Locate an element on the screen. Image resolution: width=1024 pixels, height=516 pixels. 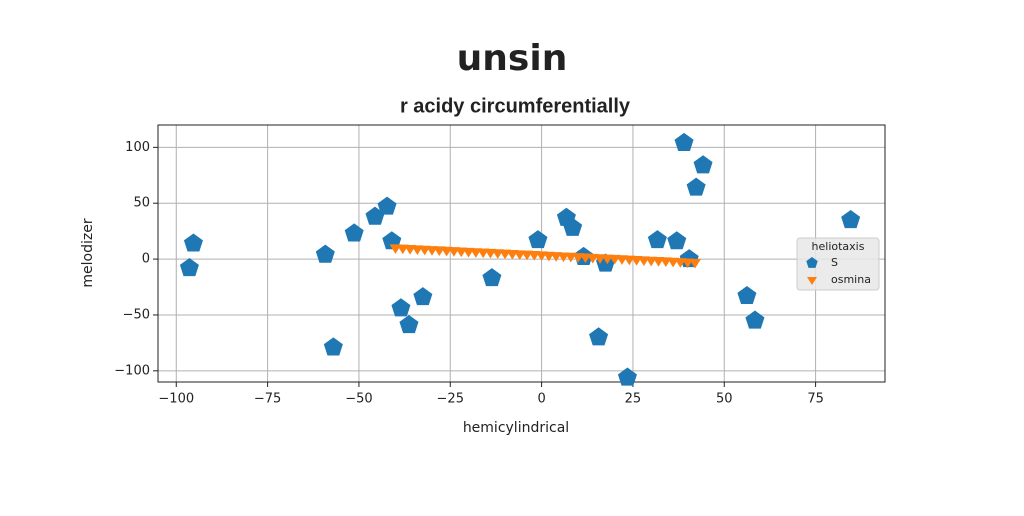
chart-title: unsin is located at coordinates (512, 58).